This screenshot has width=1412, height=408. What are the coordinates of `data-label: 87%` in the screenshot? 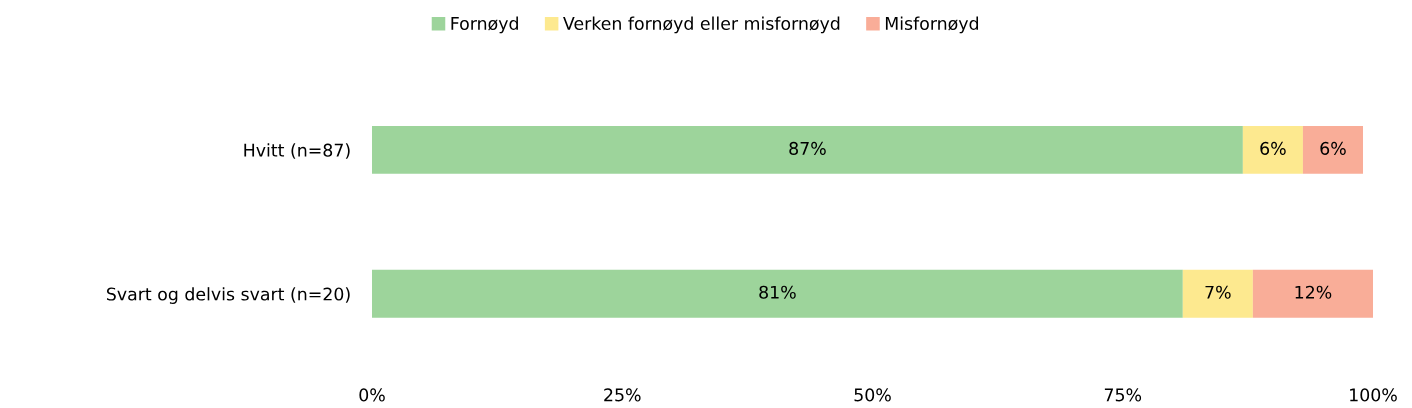 It's located at (807, 148).